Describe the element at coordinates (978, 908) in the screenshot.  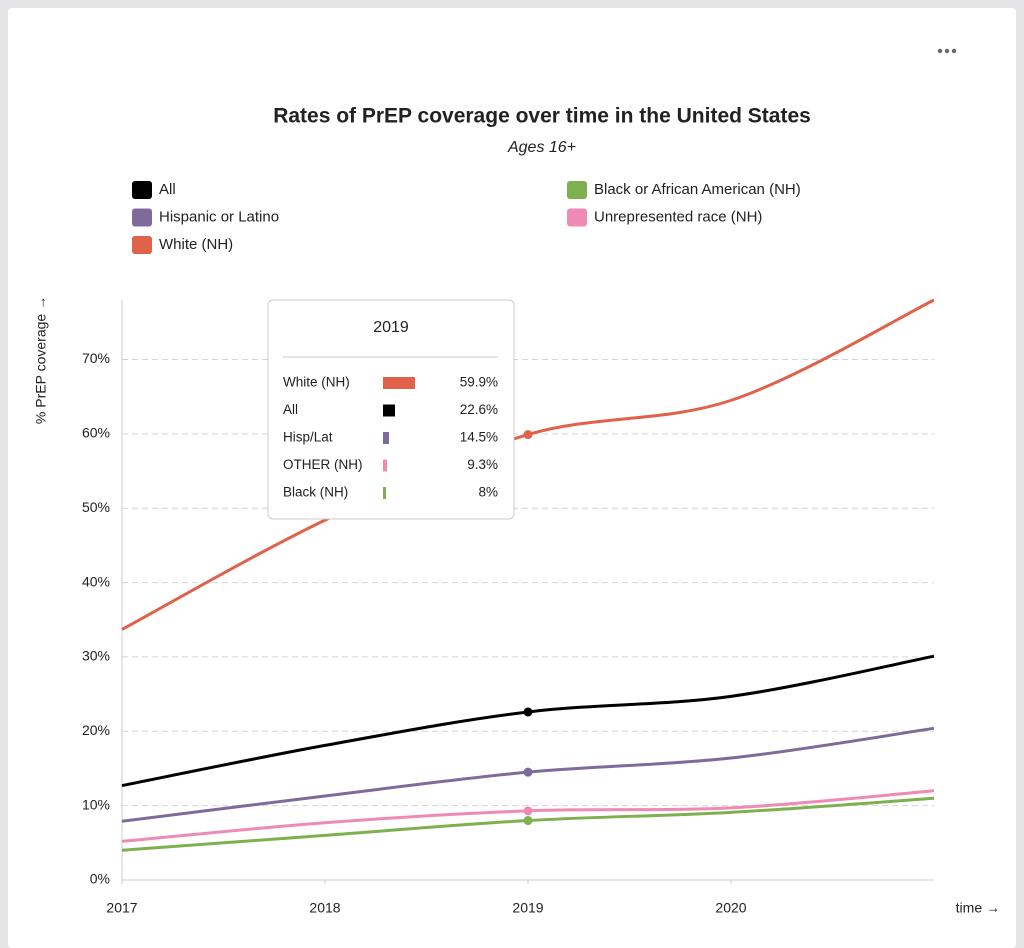
I see `x-axis-label: time →` at that location.